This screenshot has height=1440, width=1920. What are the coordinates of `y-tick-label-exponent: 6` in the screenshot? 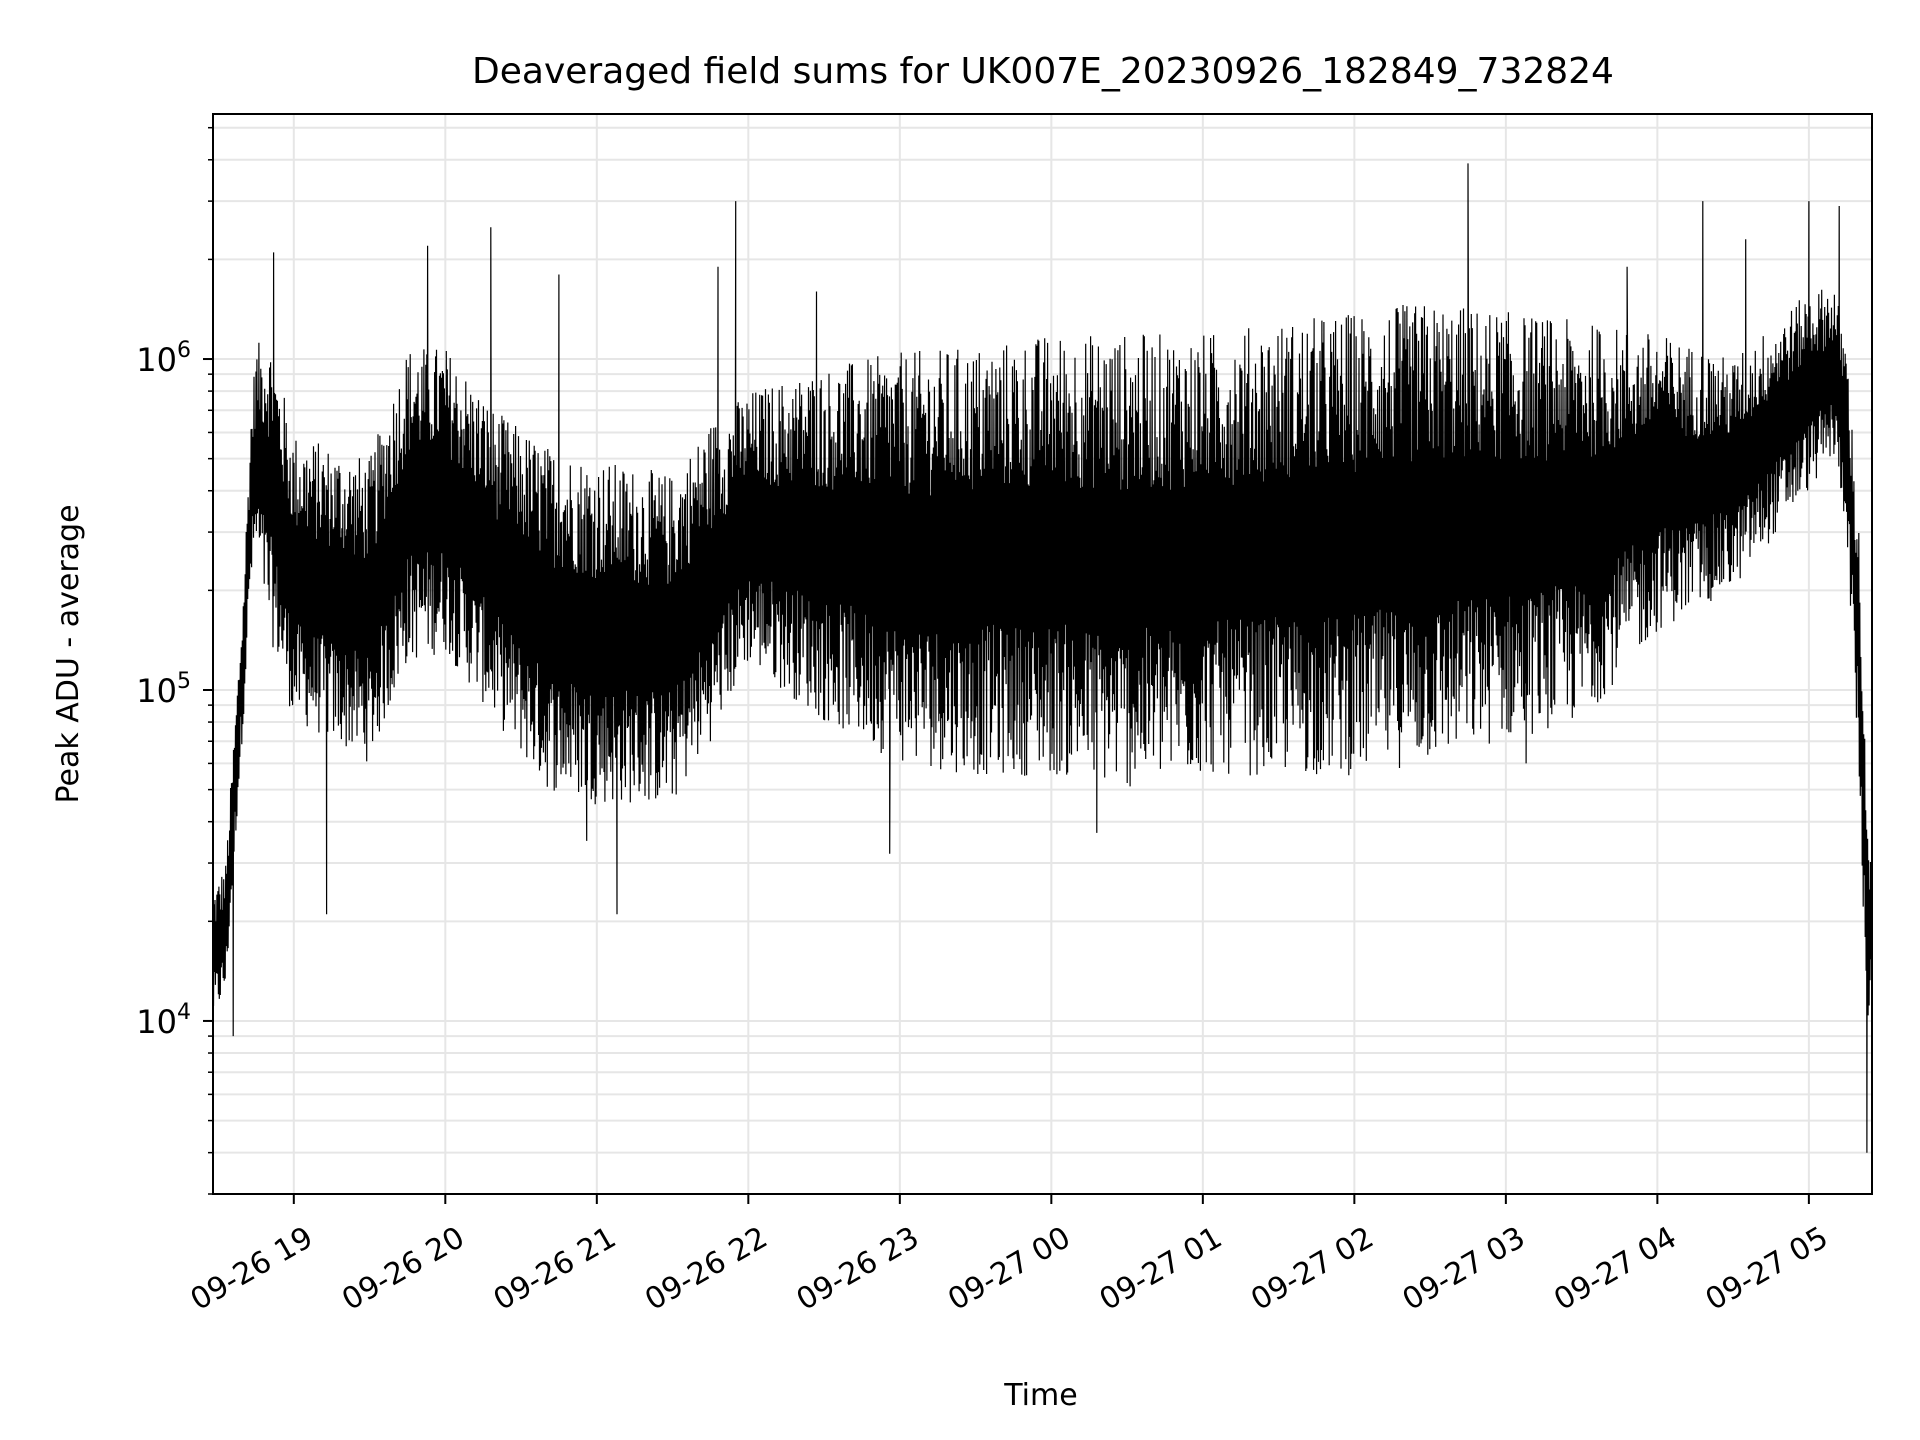 It's located at (184, 350).